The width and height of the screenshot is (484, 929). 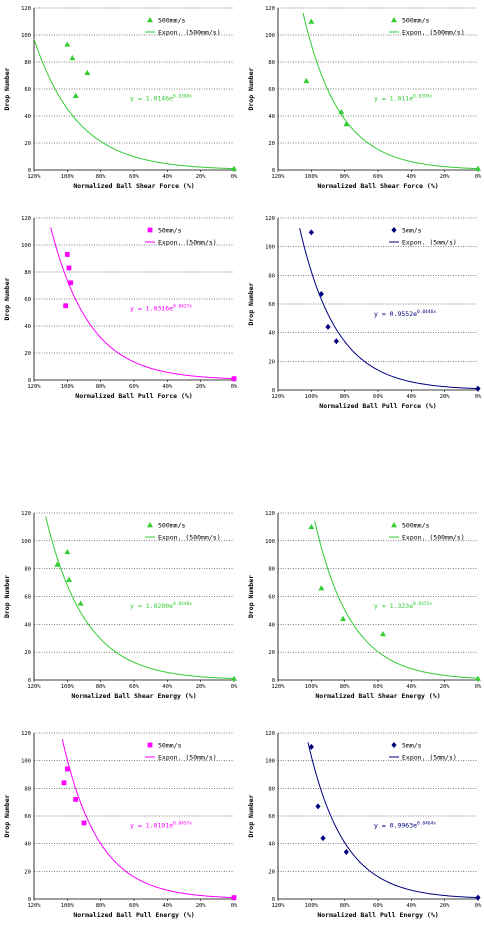 I want to click on trendline-equation: y = 1.0101e0.0457x, so click(x=161, y=825).